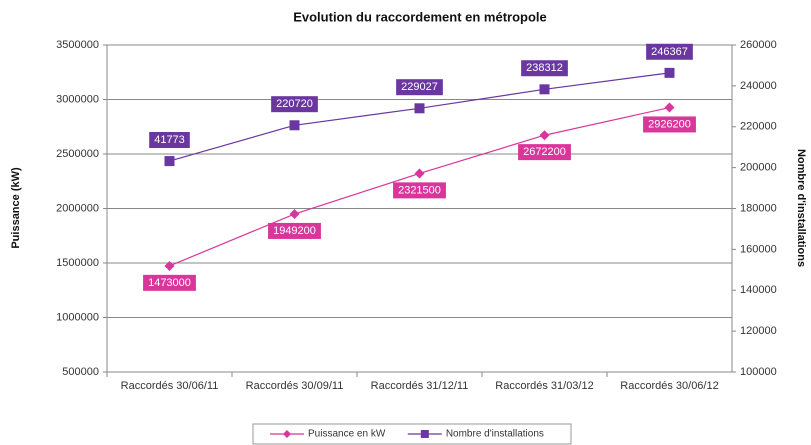 This screenshot has height=445, width=811. Describe the element at coordinates (758, 372) in the screenshot. I see `y2-tick-label: 100000` at that location.